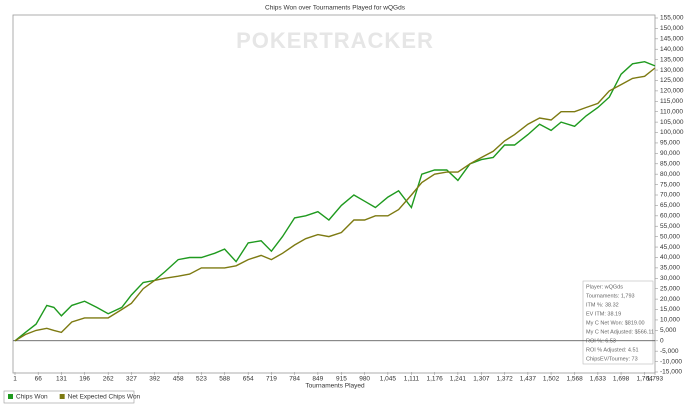 The width and height of the screenshot is (700, 410). Describe the element at coordinates (671, 372) in the screenshot. I see `y-tick-label: -15,000` at that location.